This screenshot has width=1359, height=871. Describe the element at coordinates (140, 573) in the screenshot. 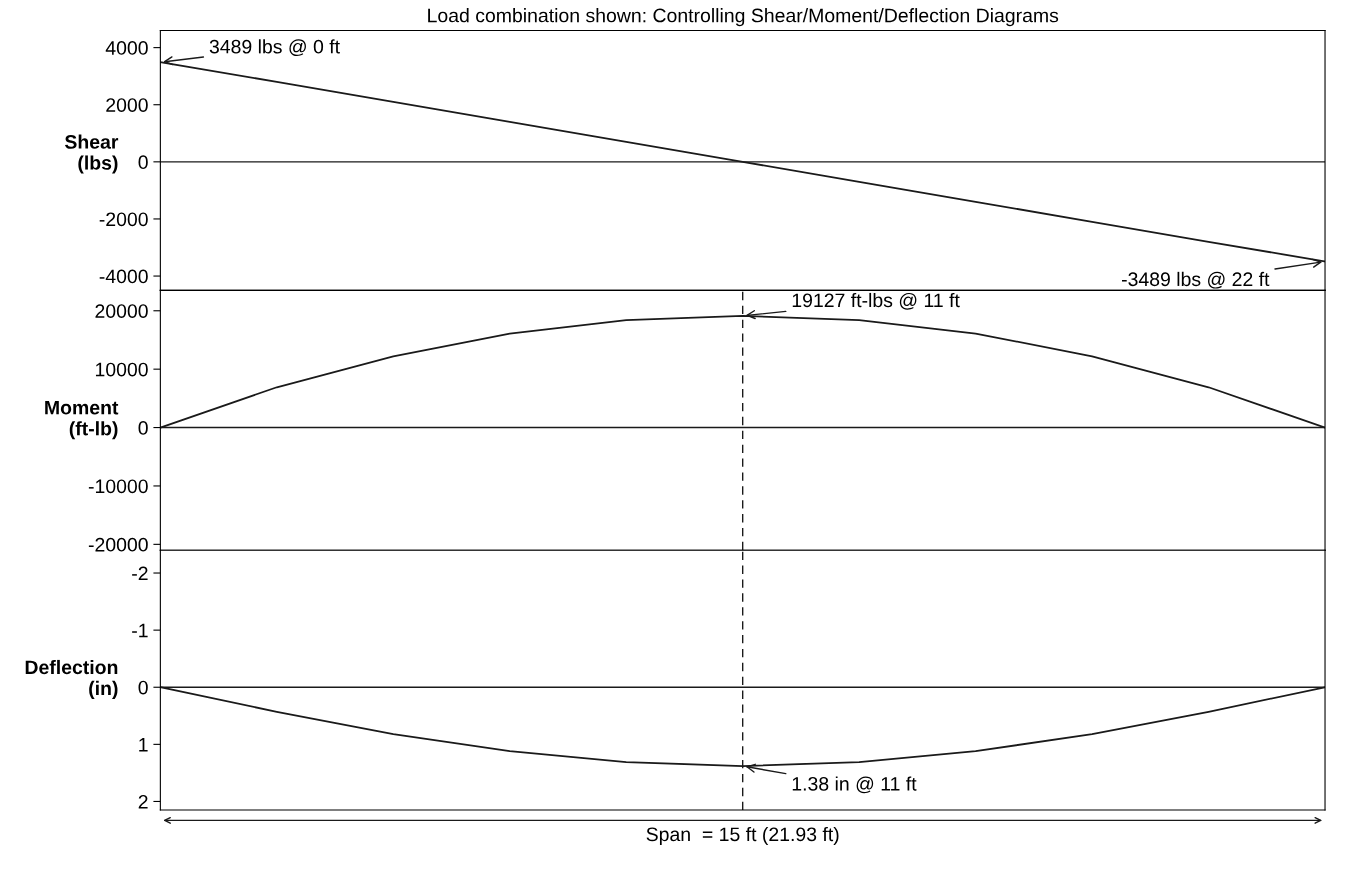

I see `y-tick-label: -2` at that location.